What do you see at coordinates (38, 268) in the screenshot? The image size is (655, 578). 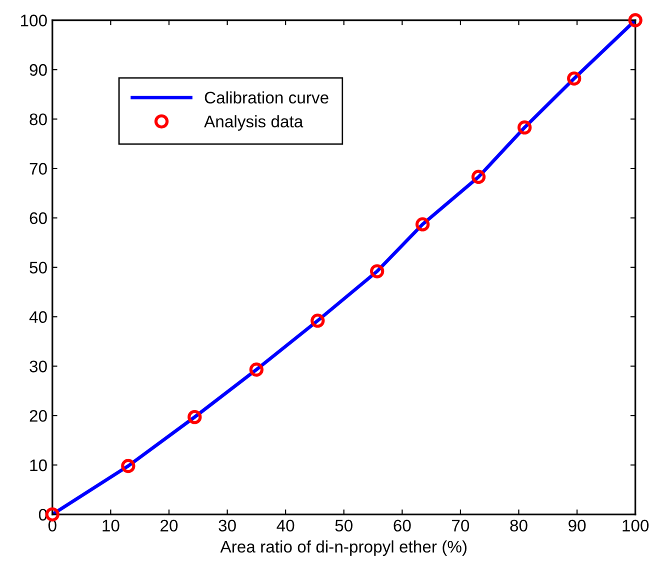 I see `y-tick-label: 50` at bounding box center [38, 268].